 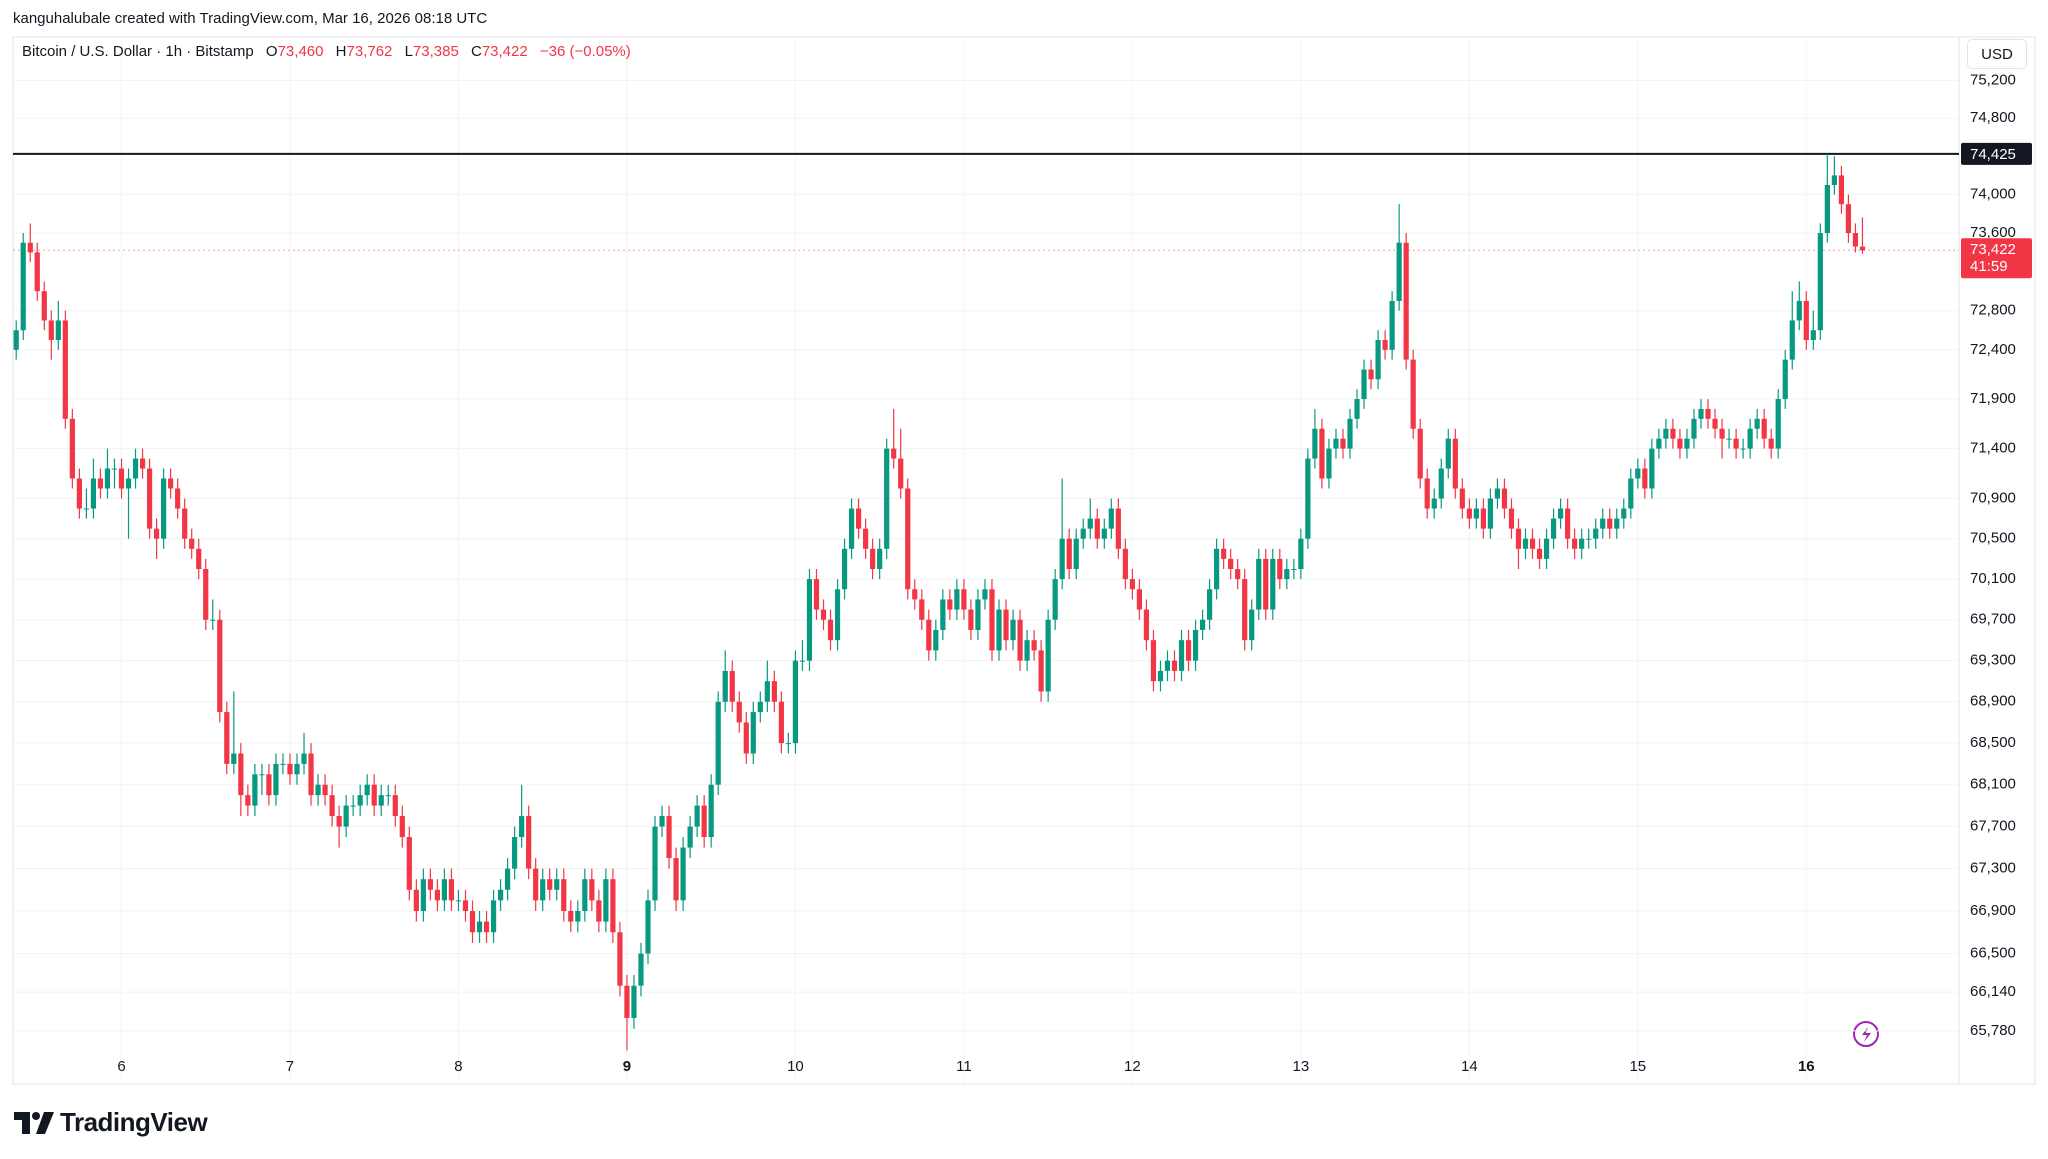 I want to click on currency-button: USD, so click(x=1997, y=54).